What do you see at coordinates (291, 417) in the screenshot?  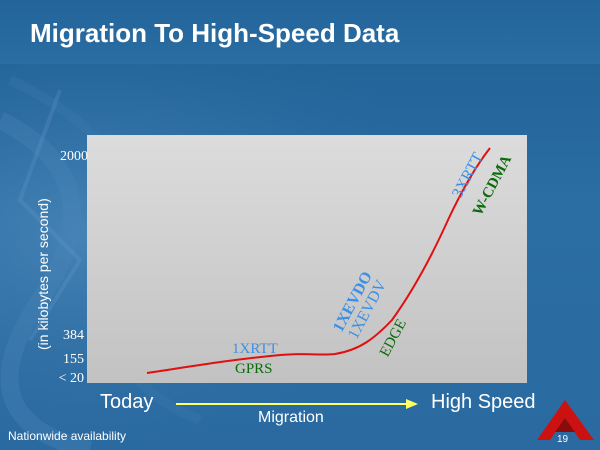 I see `x-axis-center-label: Migration` at bounding box center [291, 417].